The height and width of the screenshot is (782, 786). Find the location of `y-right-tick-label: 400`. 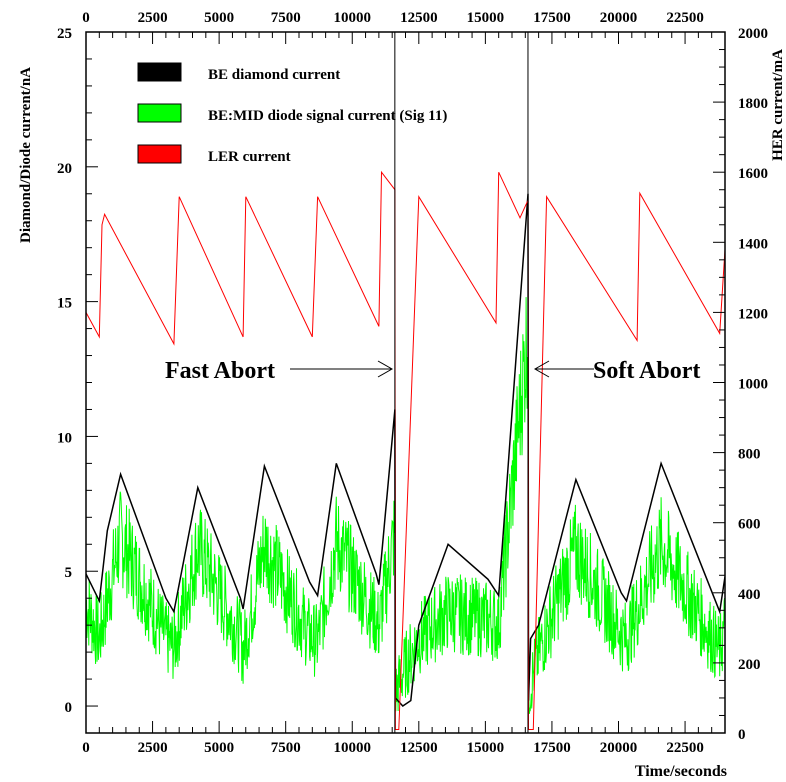

y-right-tick-label: 400 is located at coordinates (749, 595).